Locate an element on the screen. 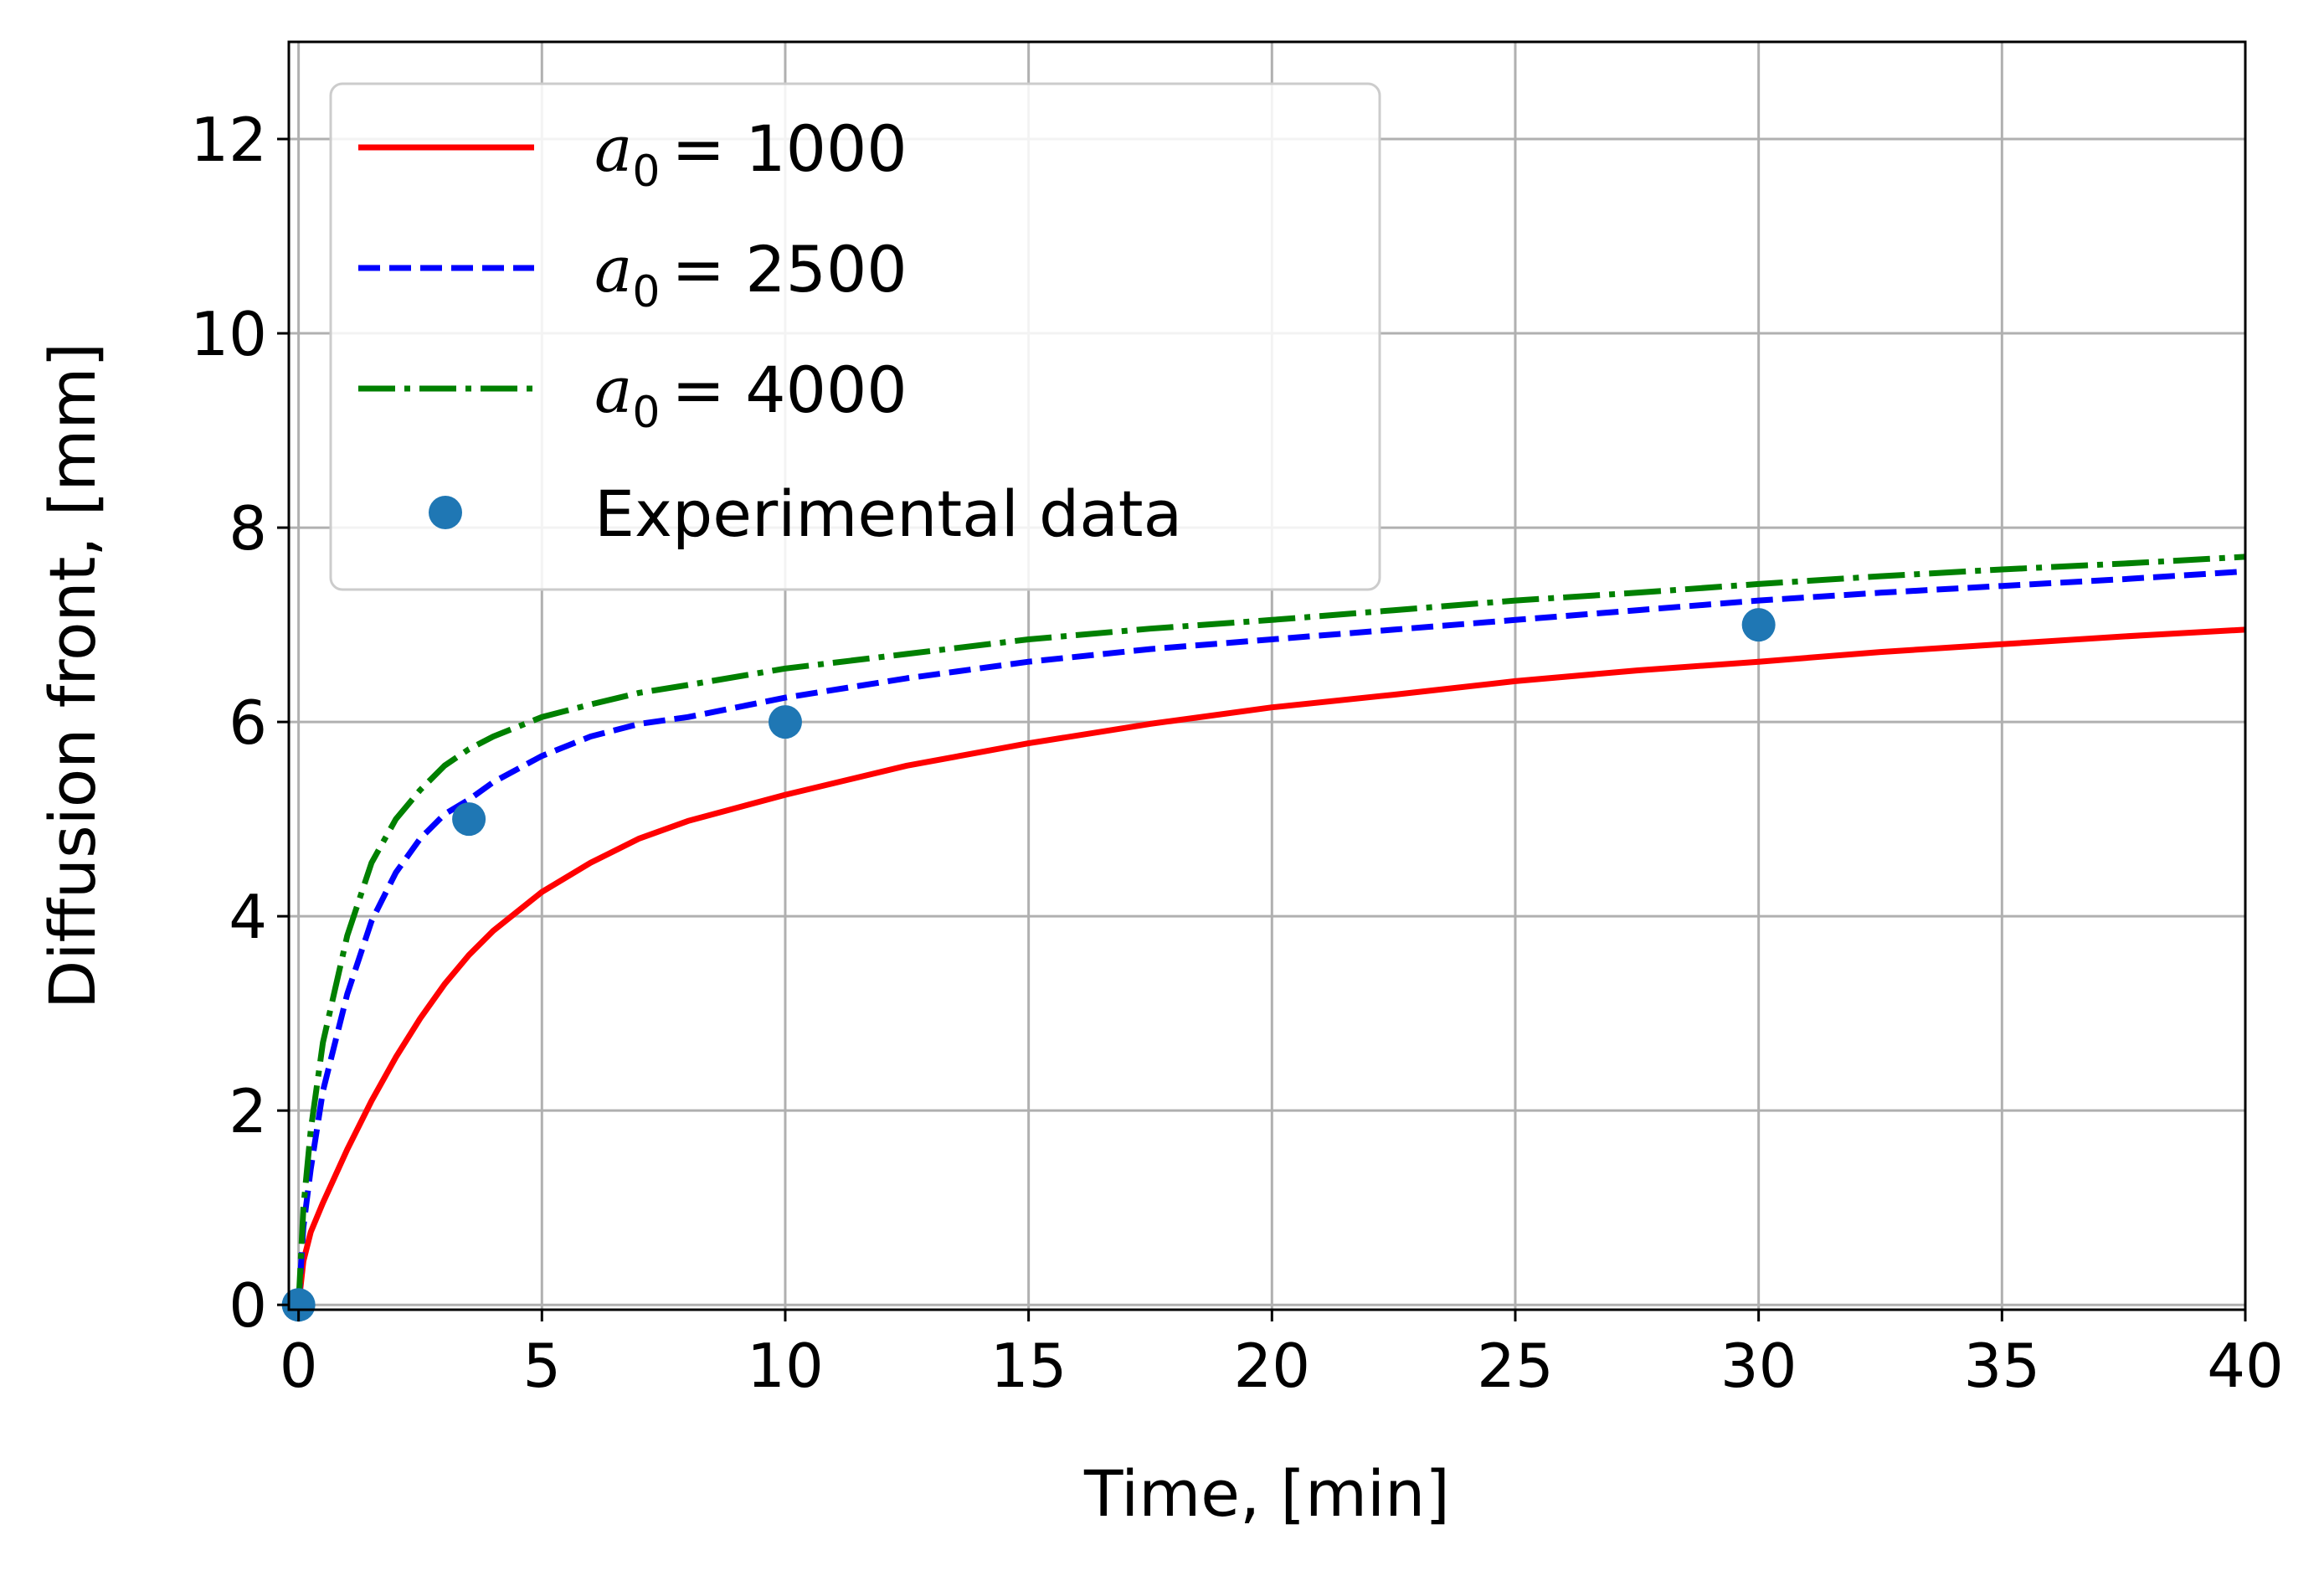  y-tick-label: 0 is located at coordinates (248, 1305).